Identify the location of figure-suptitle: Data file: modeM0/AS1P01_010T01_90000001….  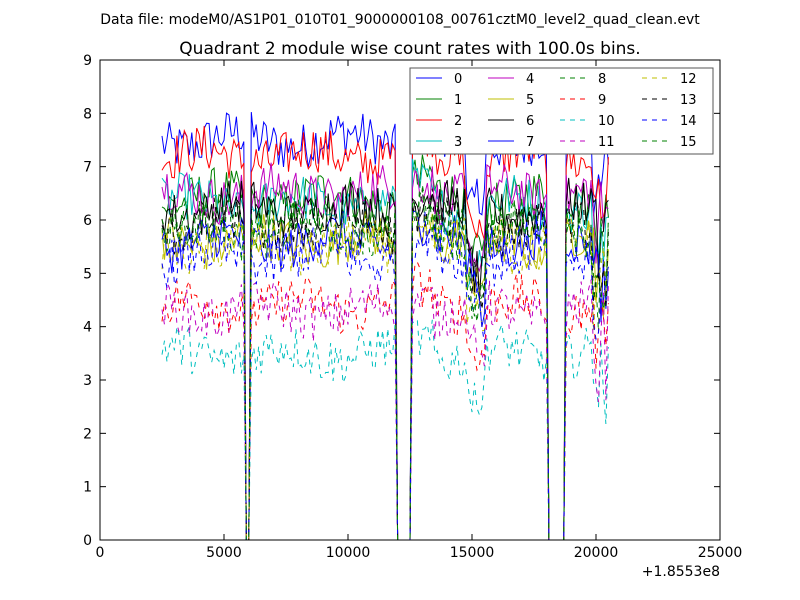
(400, 20).